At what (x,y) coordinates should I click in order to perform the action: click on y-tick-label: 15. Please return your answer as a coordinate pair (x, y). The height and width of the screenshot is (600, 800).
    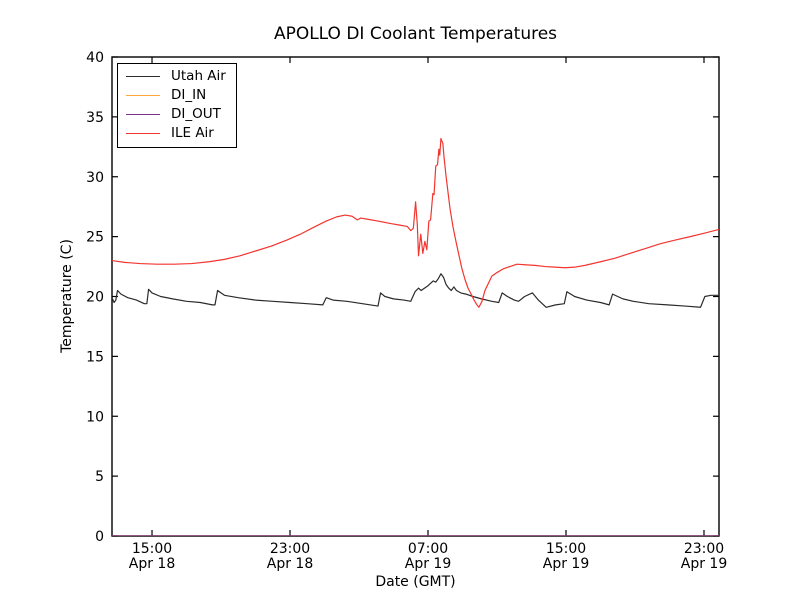
    Looking at the image, I should click on (95, 357).